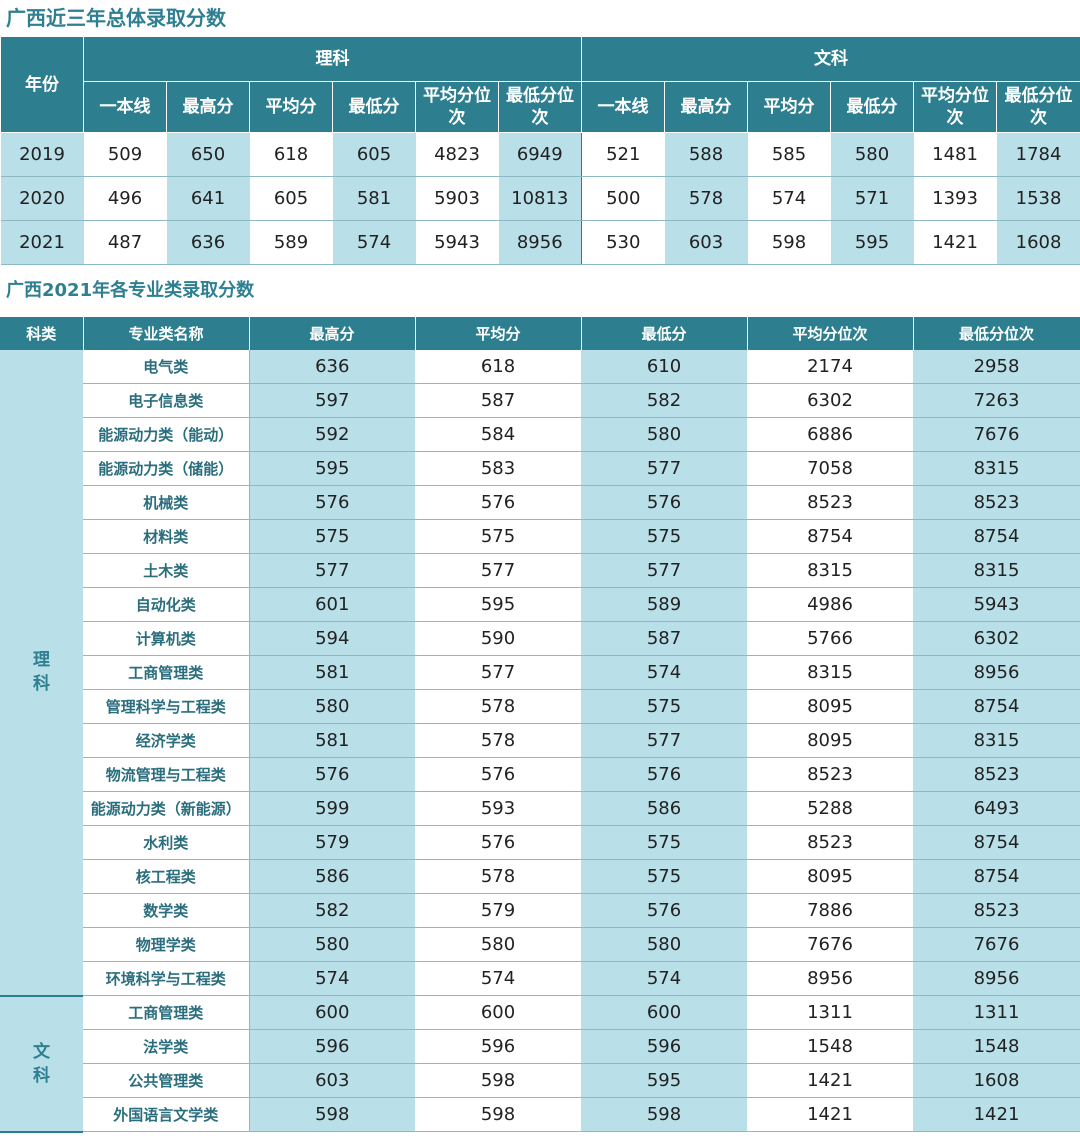  What do you see at coordinates (996, 333) in the screenshot?
I see `major-header-6: 最低分位次` at bounding box center [996, 333].